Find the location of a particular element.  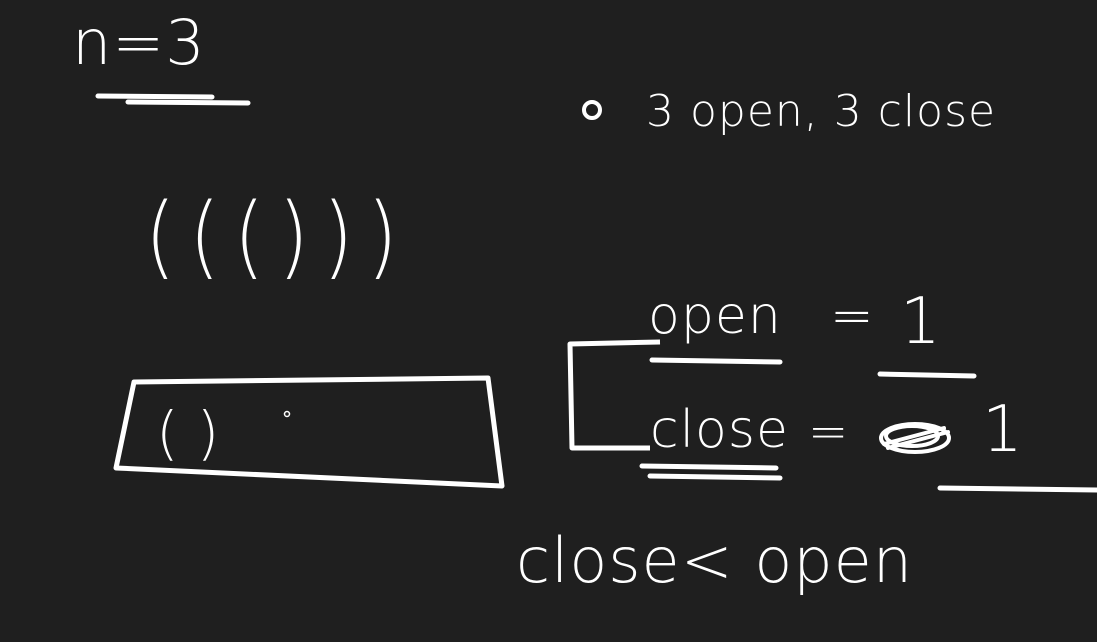

open-underline is located at coordinates (716, 361).